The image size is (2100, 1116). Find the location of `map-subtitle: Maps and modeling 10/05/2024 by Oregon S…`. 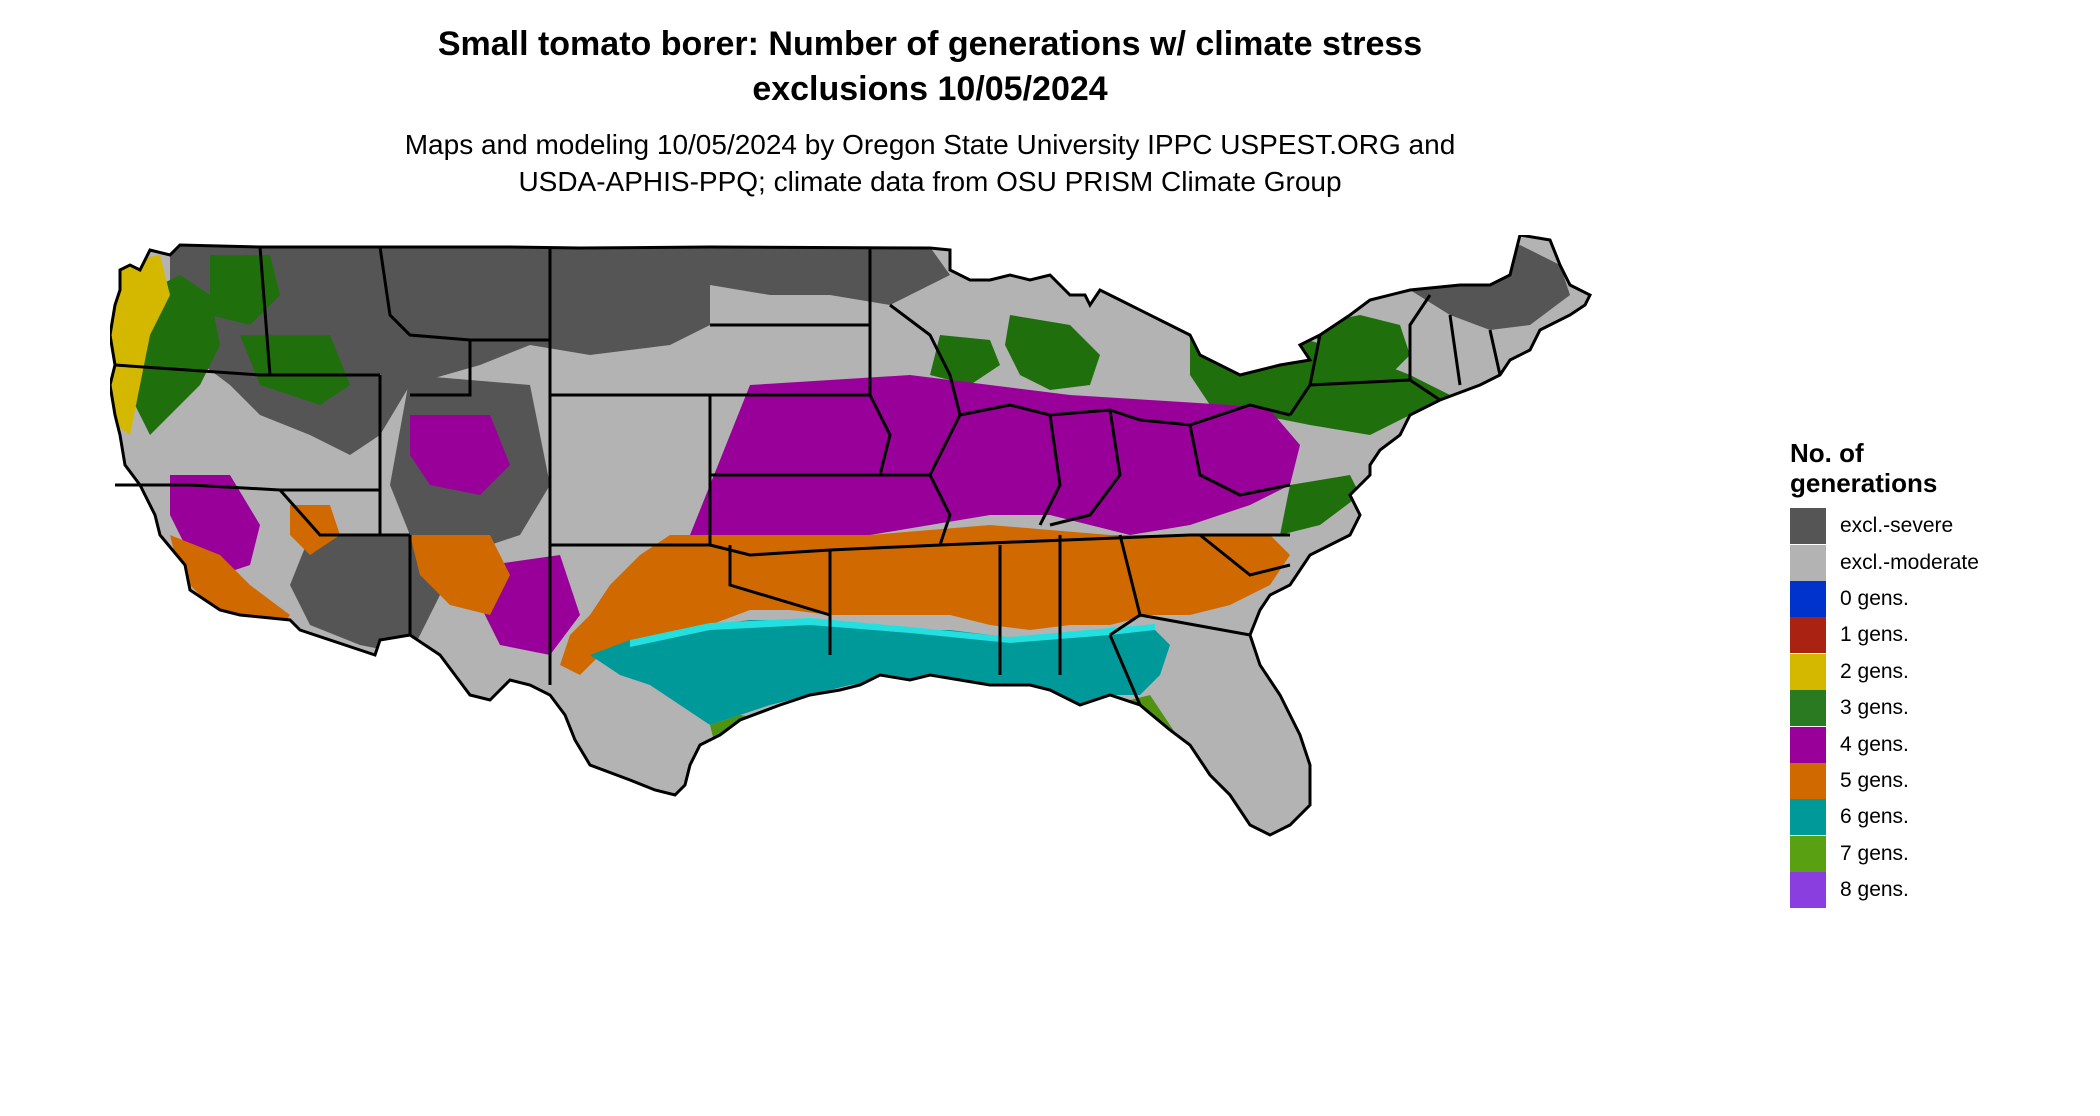

map-subtitle: Maps and modeling 10/05/2024 by Oregon S… is located at coordinates (930, 163).